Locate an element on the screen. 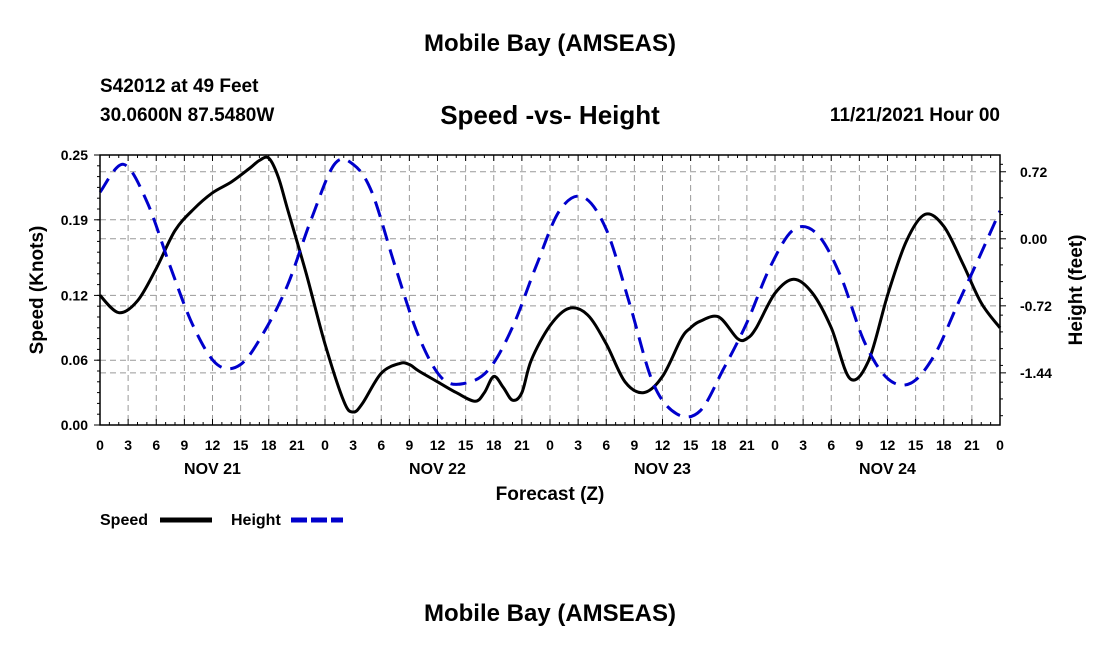 The height and width of the screenshot is (650, 1100). day-label: NOV 22 is located at coordinates (437, 469).